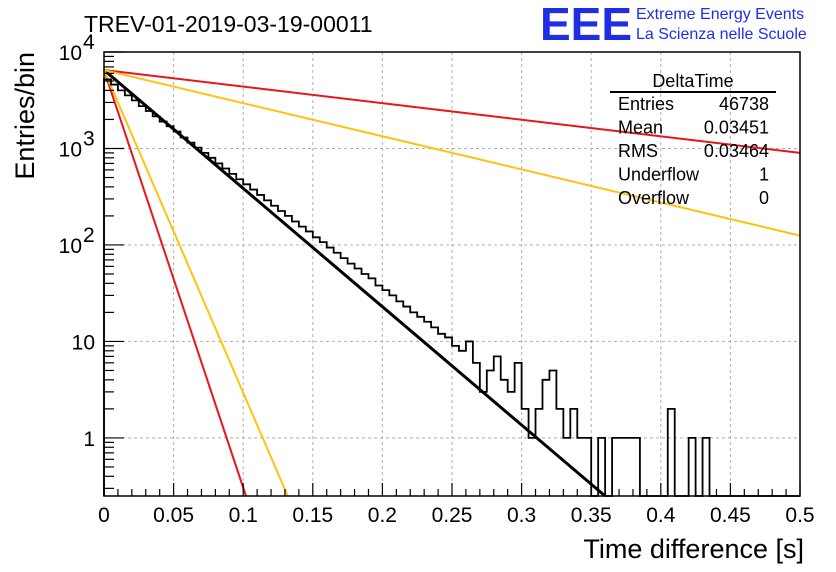  What do you see at coordinates (661, 515) in the screenshot?
I see `x-tick-label: 0.4` at bounding box center [661, 515].